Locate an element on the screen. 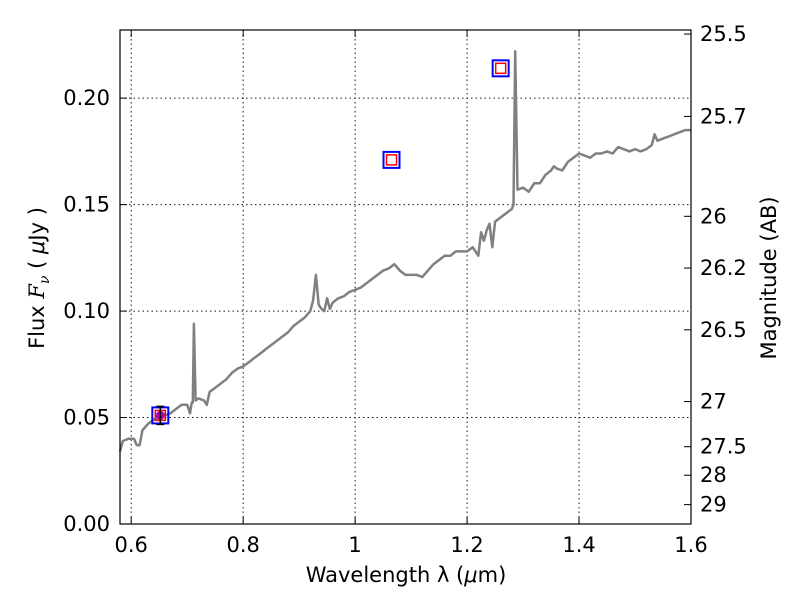 The image size is (800, 600). y2-tick-label: 28 is located at coordinates (713, 475).